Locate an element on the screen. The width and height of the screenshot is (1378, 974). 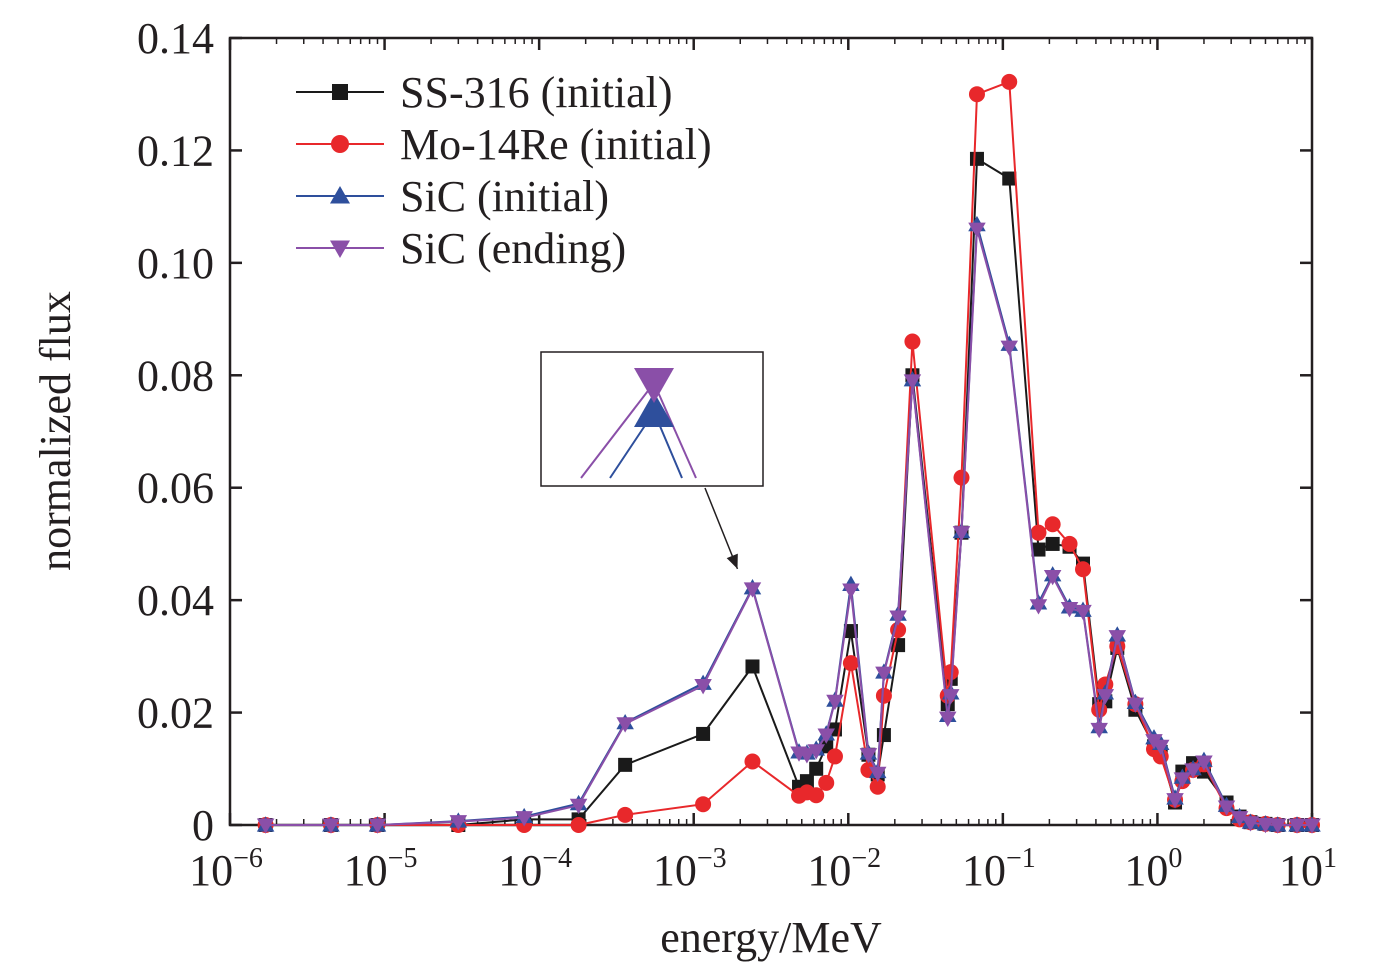
legend-entry: SiC (ending) is located at coordinates (461, 248).